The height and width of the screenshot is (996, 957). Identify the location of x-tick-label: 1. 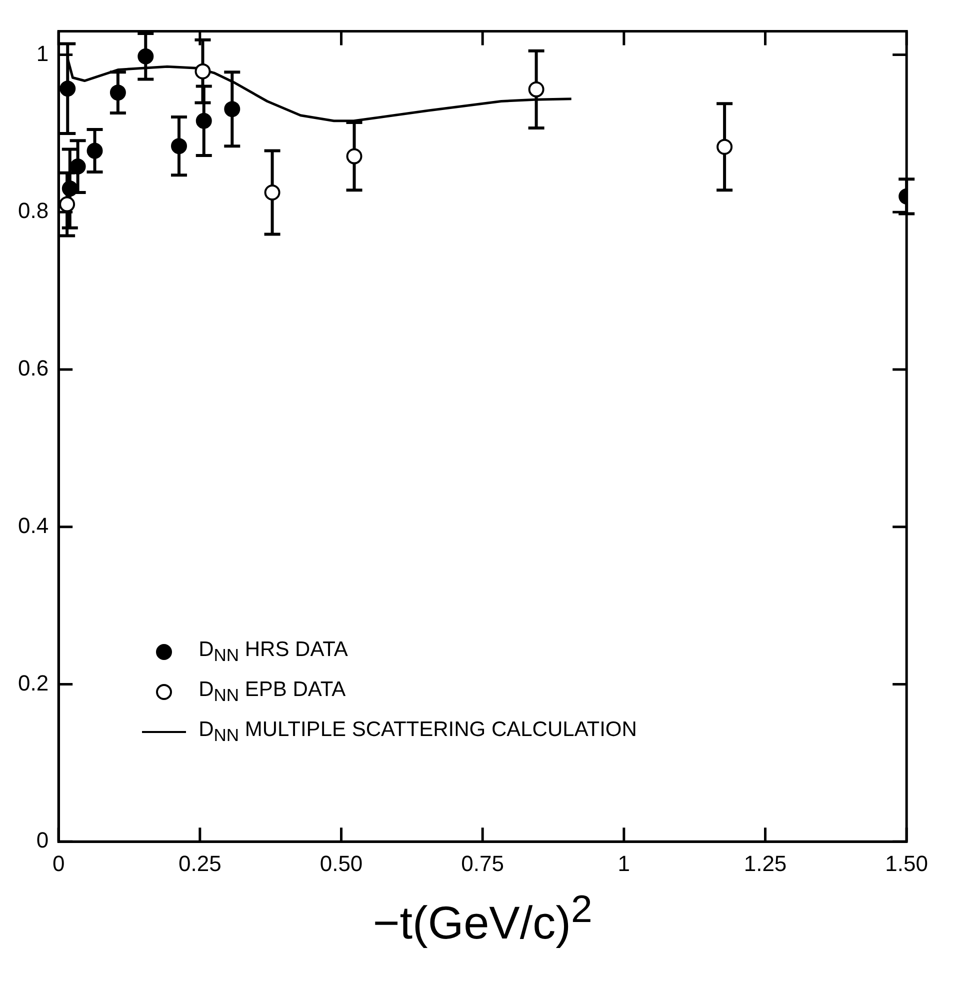
(624, 863).